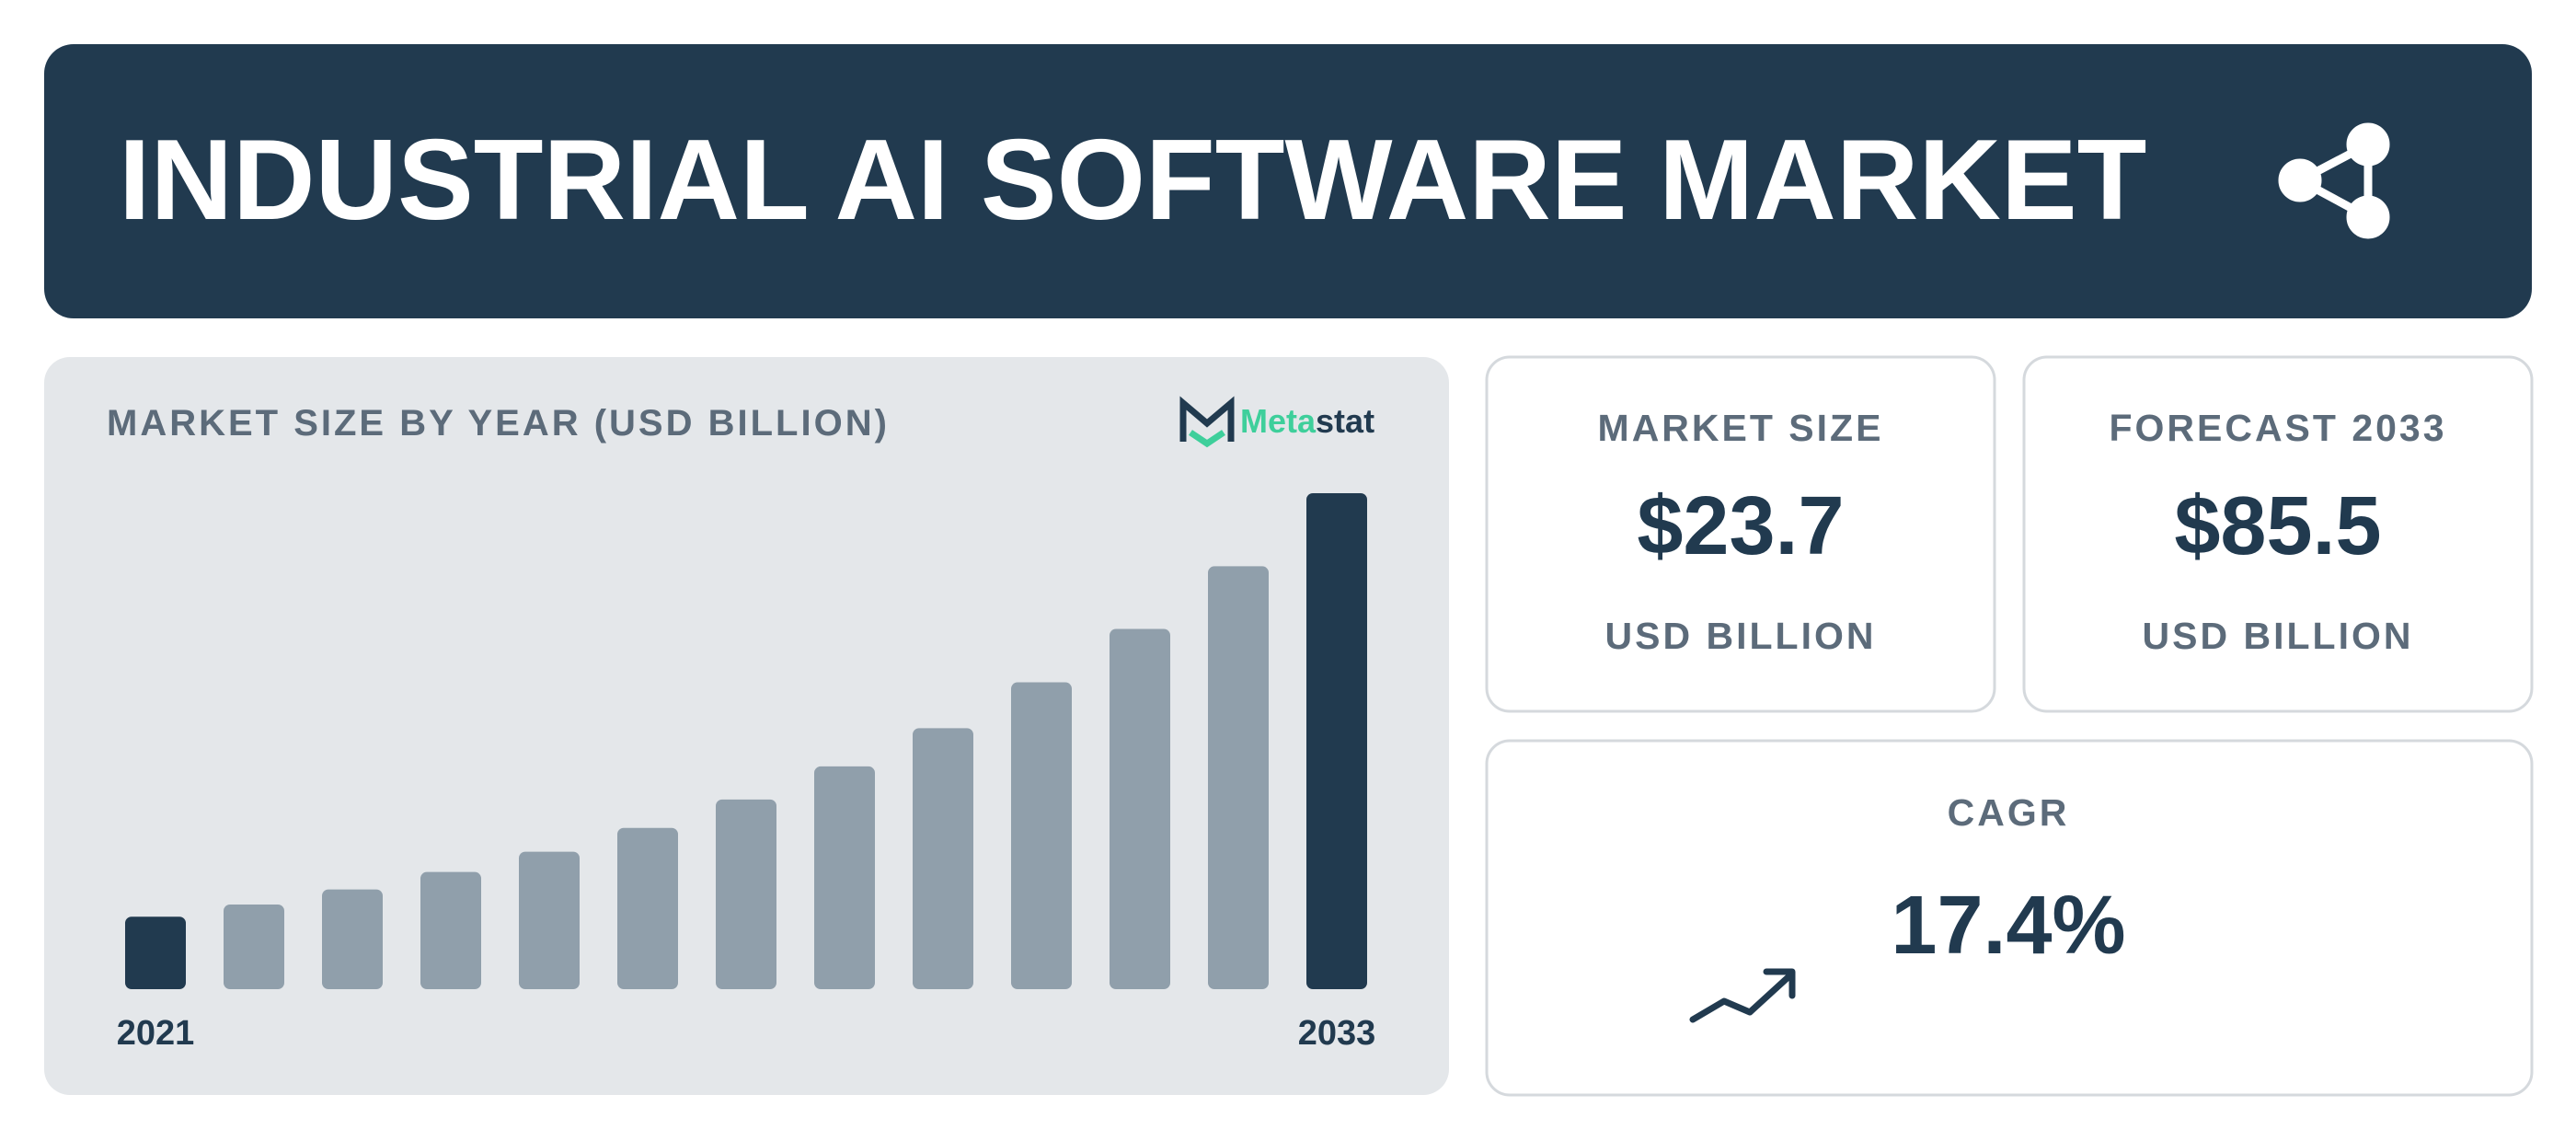 The width and height of the screenshot is (2576, 1141). I want to click on card-value: $23.7, so click(1740, 526).